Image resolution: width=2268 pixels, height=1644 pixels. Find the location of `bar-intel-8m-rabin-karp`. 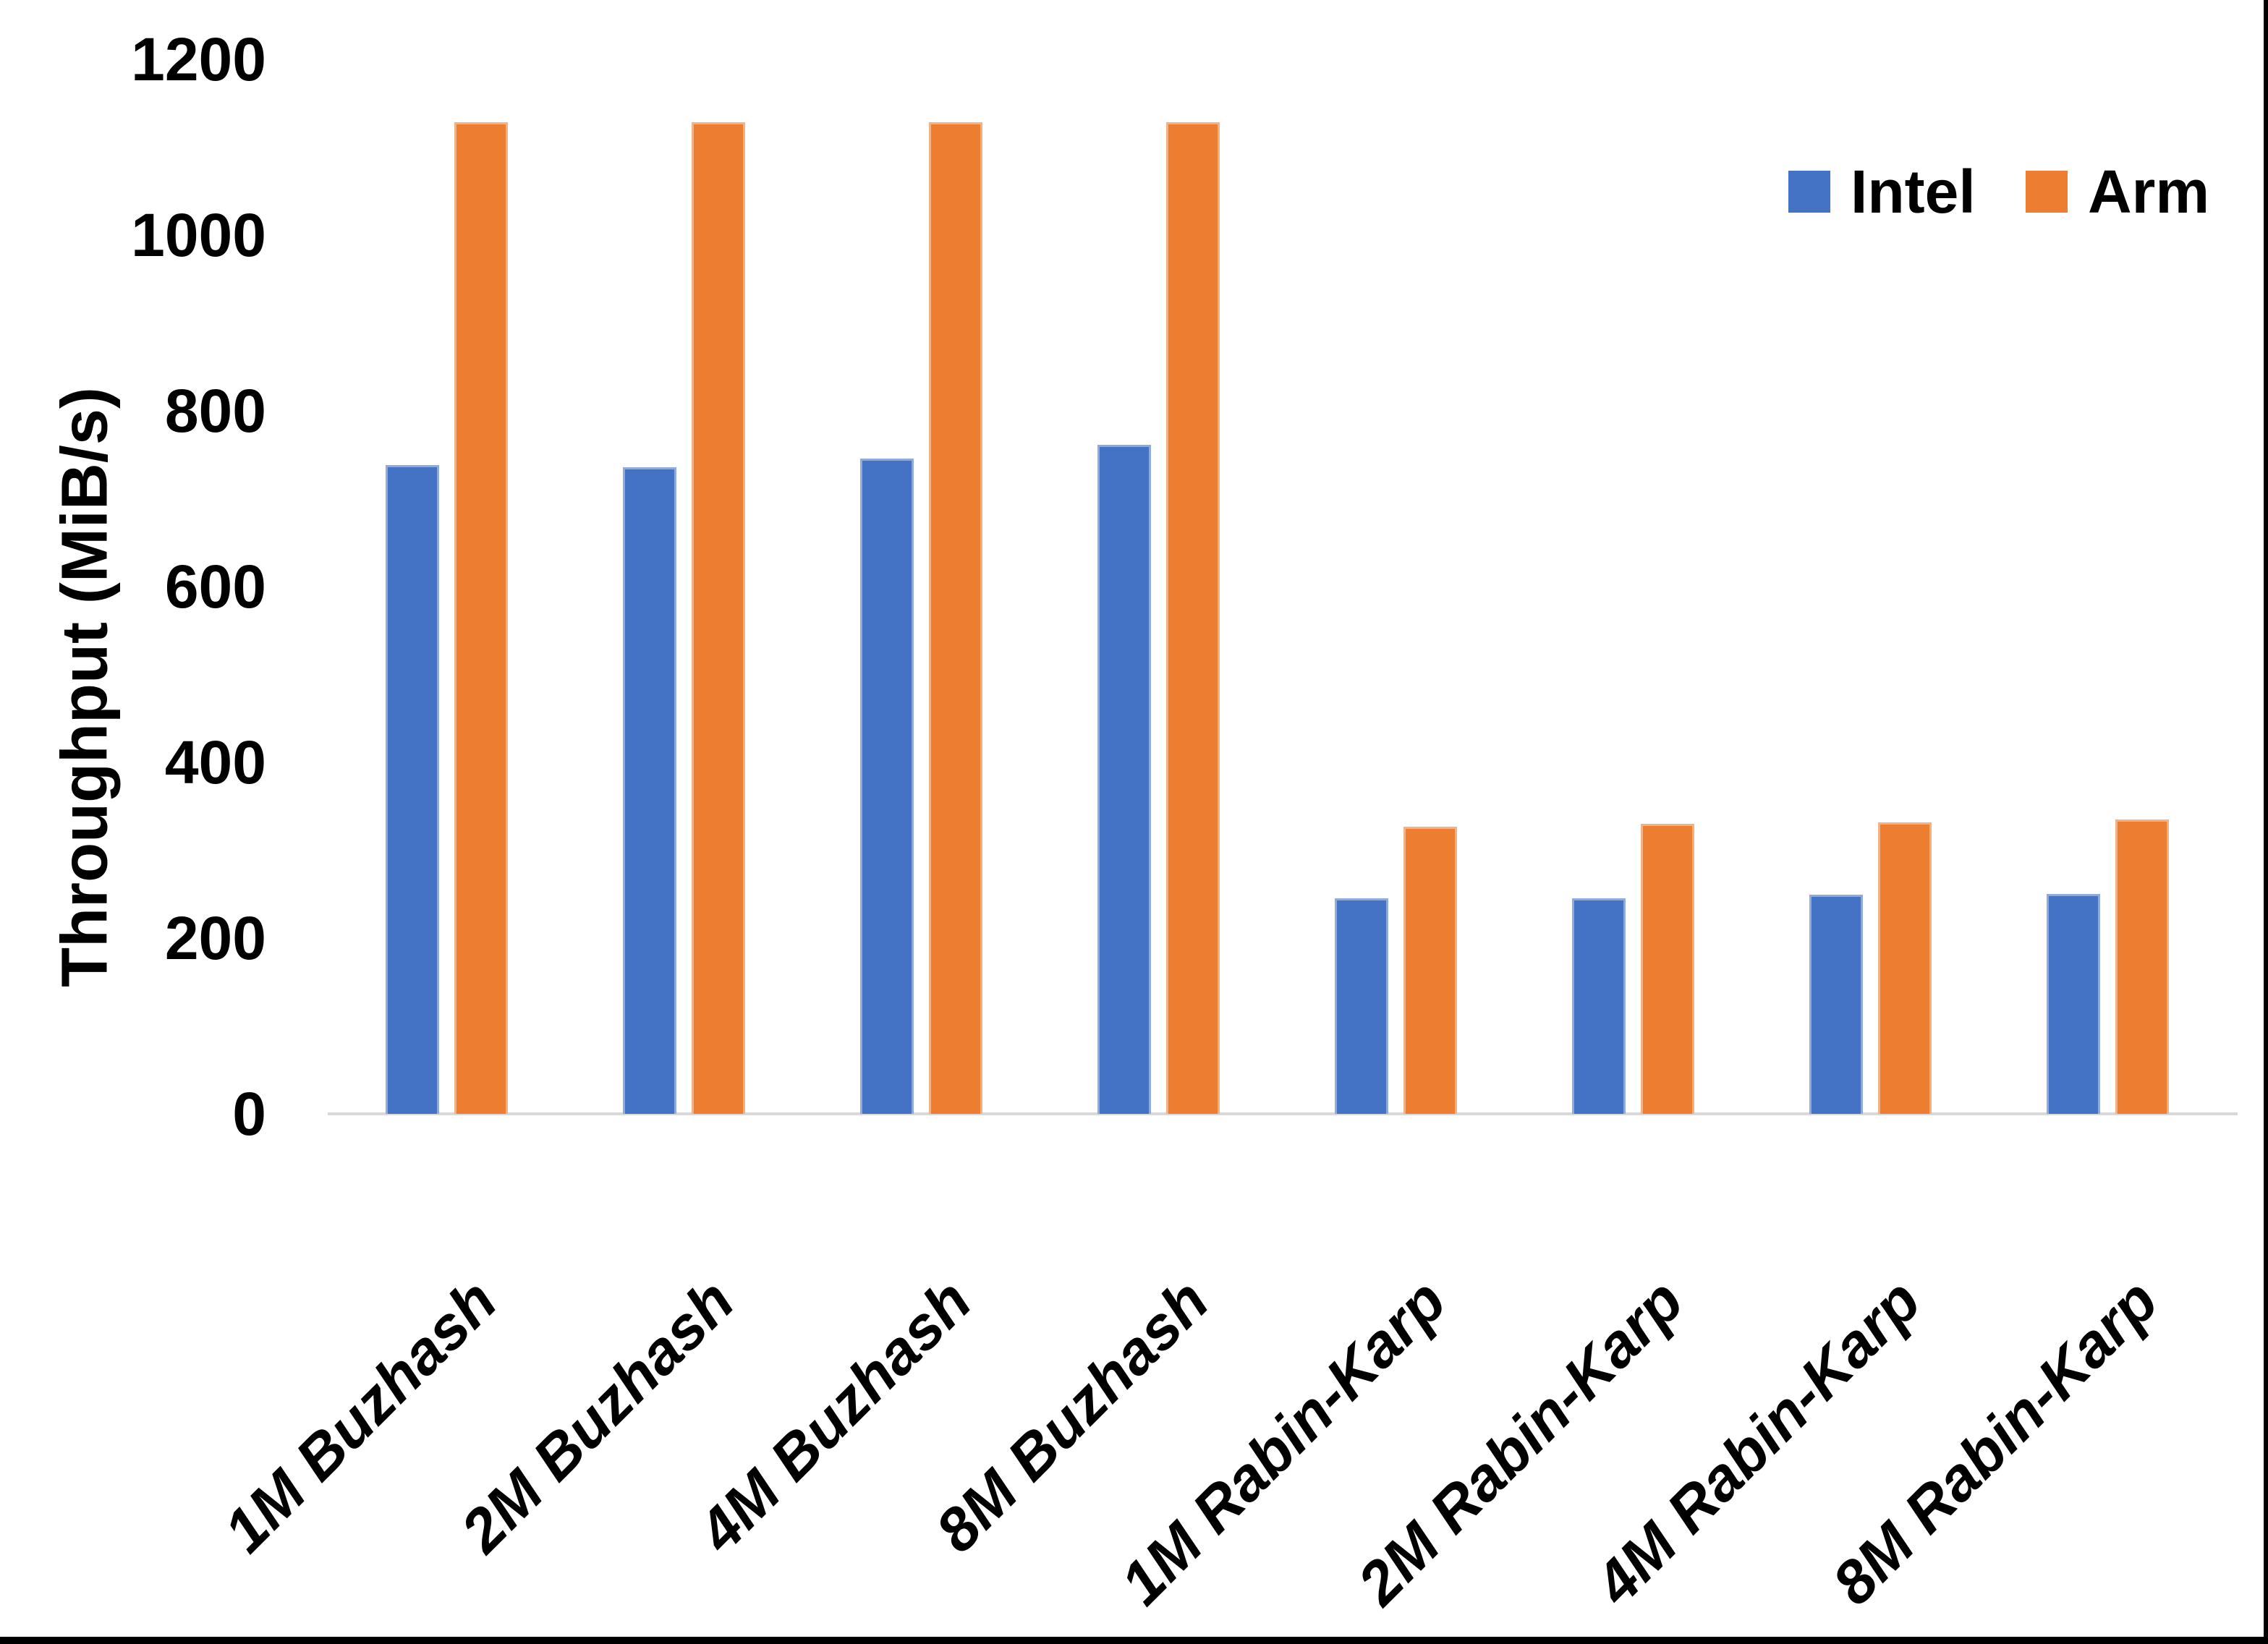

bar-intel-8m-rabin-karp is located at coordinates (2073, 1004).